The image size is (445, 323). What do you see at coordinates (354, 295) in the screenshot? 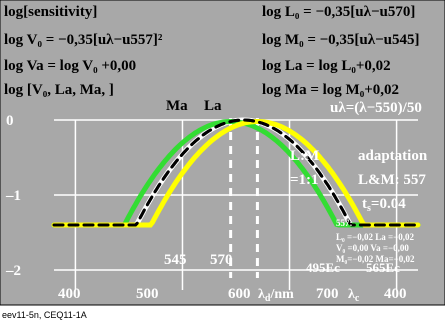
I see `x-axis-label-c: λc` at bounding box center [354, 295].